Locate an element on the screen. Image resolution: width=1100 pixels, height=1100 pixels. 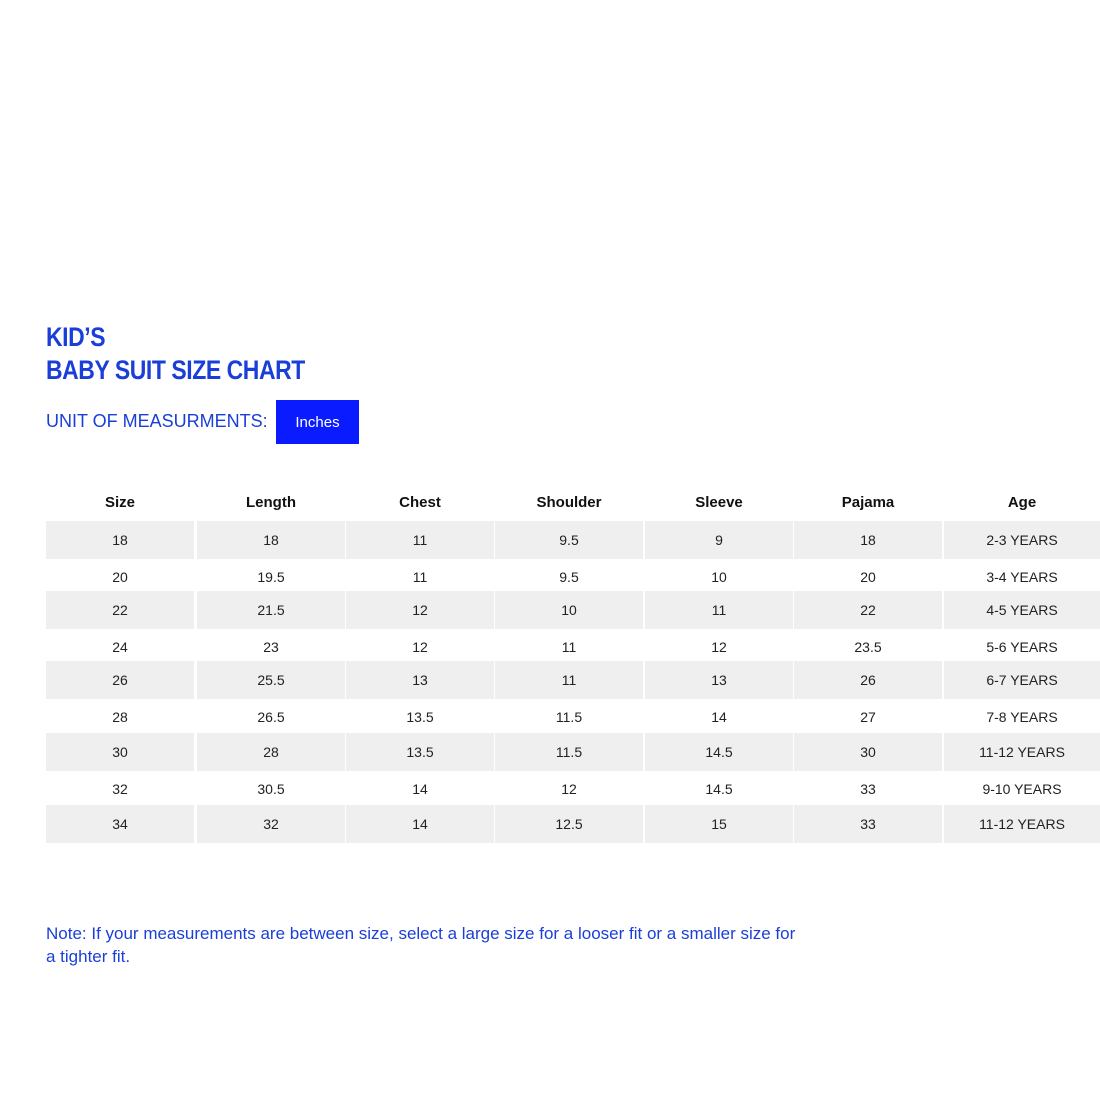
cell-age: 7-8 YEARS is located at coordinates (1022, 717).